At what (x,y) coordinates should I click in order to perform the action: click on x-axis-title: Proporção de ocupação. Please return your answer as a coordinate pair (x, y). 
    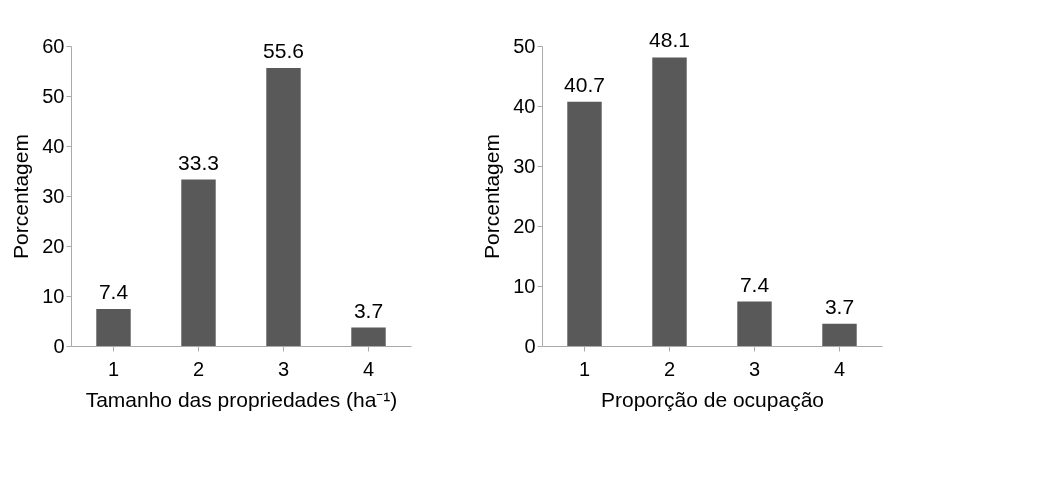
    Looking at the image, I should click on (712, 399).